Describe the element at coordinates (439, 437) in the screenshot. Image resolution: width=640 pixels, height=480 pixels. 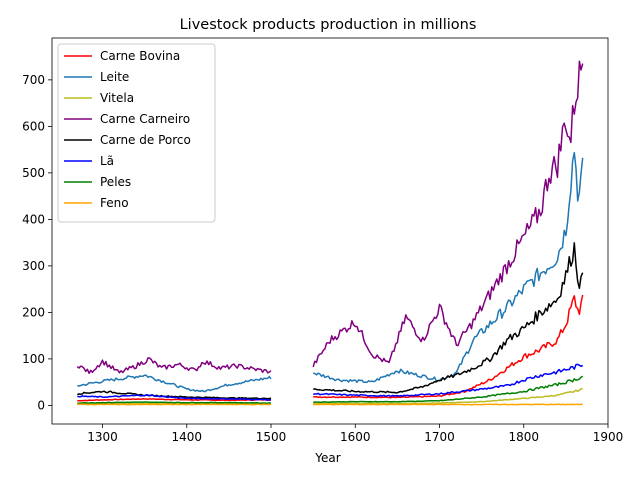
I see `x-tick-label: 1700` at that location.